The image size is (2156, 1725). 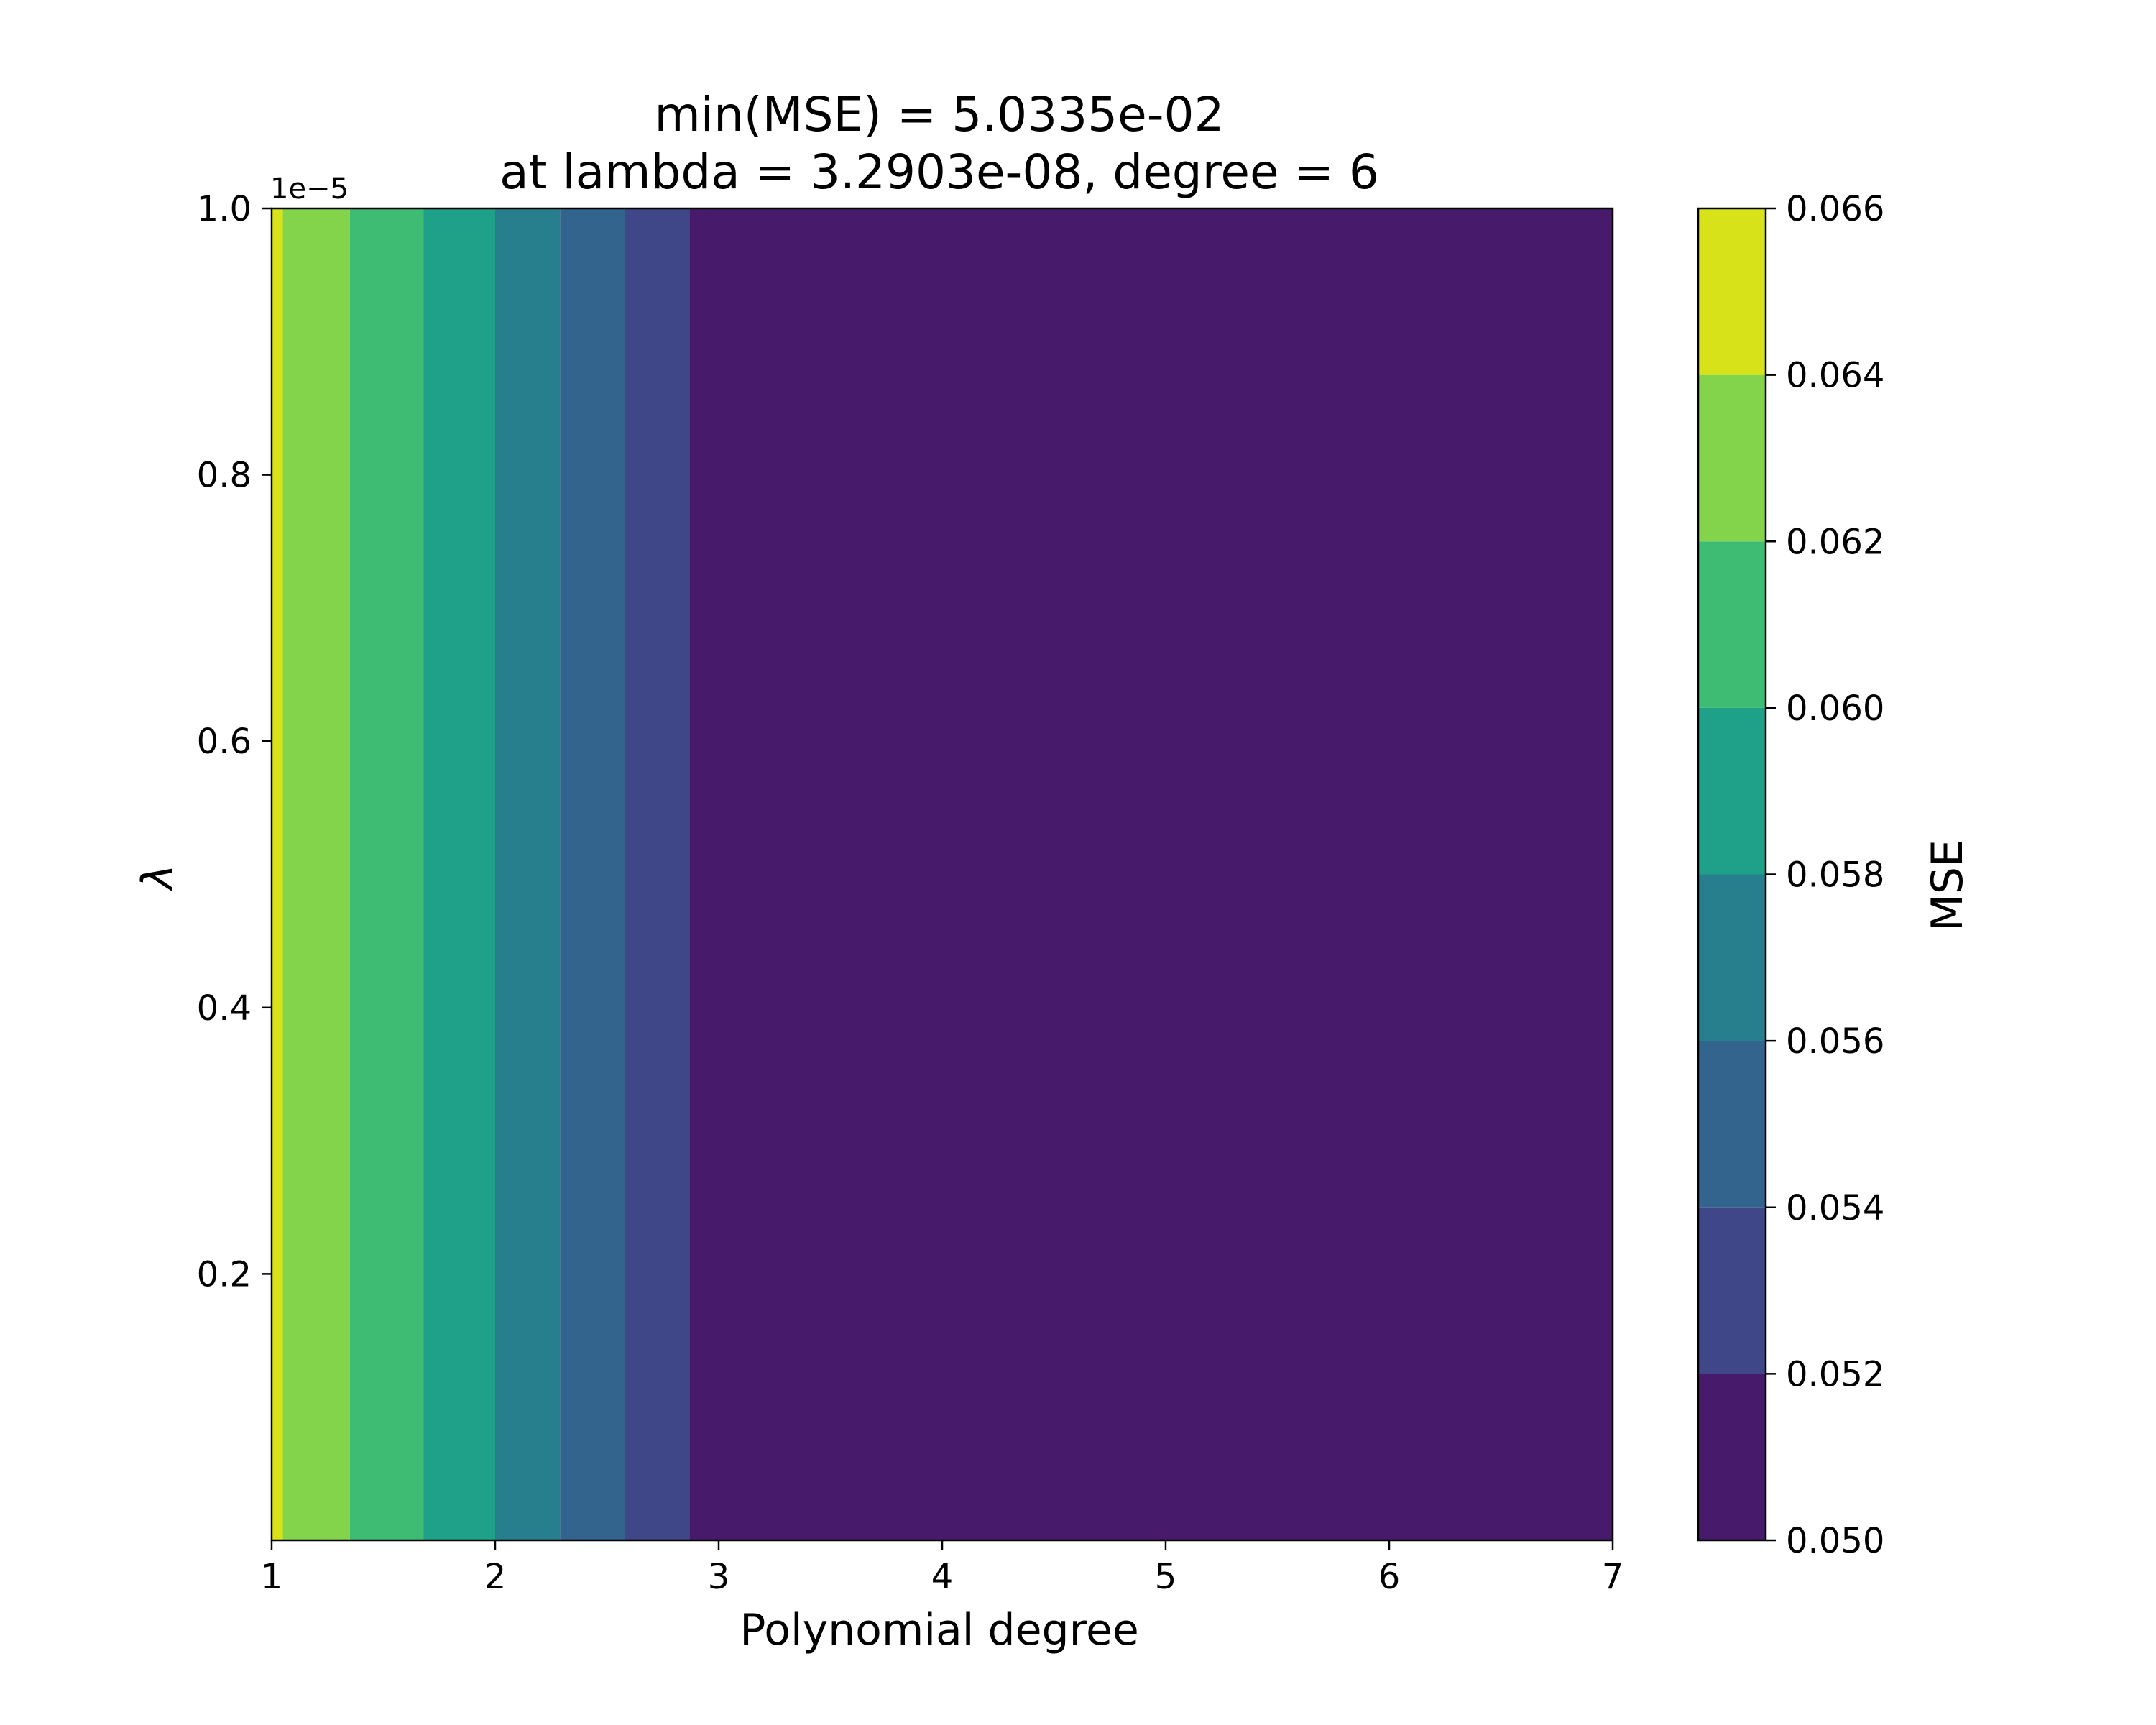 I want to click on colorbar-tick-label: 0.056, so click(x=1835, y=1041).